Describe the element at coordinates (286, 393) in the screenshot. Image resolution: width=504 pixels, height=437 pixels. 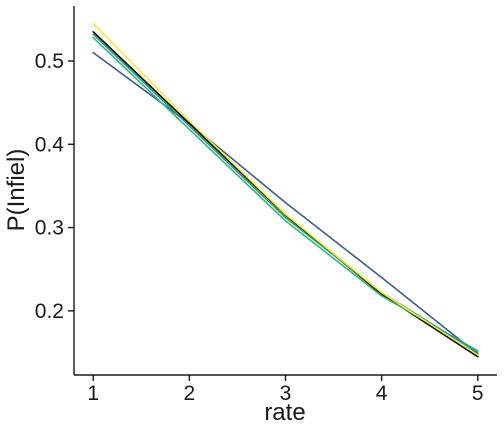
I see `x-tick-label-3: 3` at that location.